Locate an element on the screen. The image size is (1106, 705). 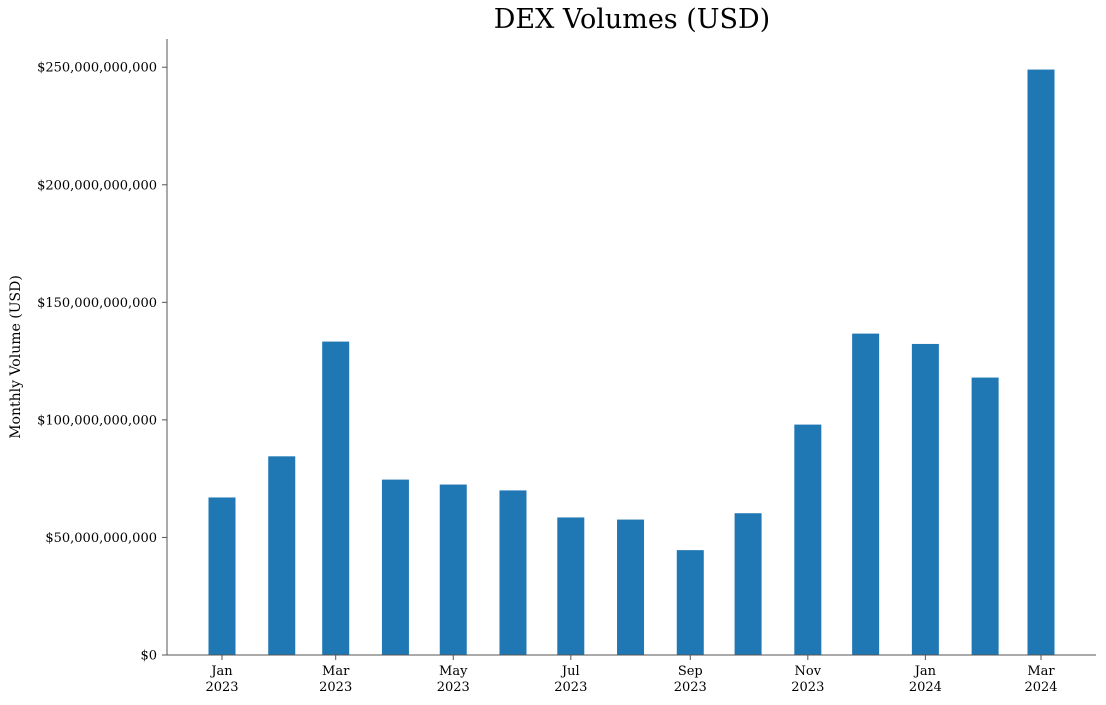
x-tick-label: Nov 2023 is located at coordinates (807, 679).